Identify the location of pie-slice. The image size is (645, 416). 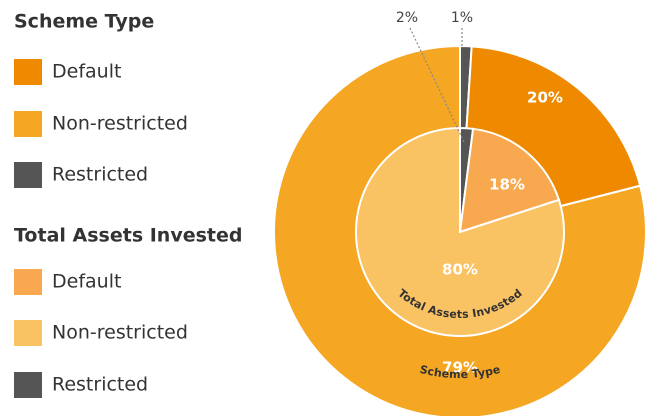
(509, 180).